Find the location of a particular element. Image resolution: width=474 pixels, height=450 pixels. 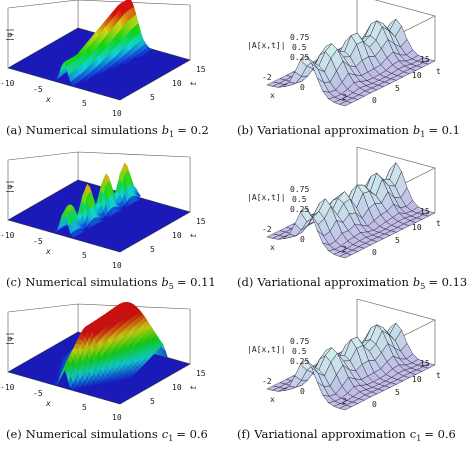

caption-eq: = 0.13 is located at coordinates (447, 282).